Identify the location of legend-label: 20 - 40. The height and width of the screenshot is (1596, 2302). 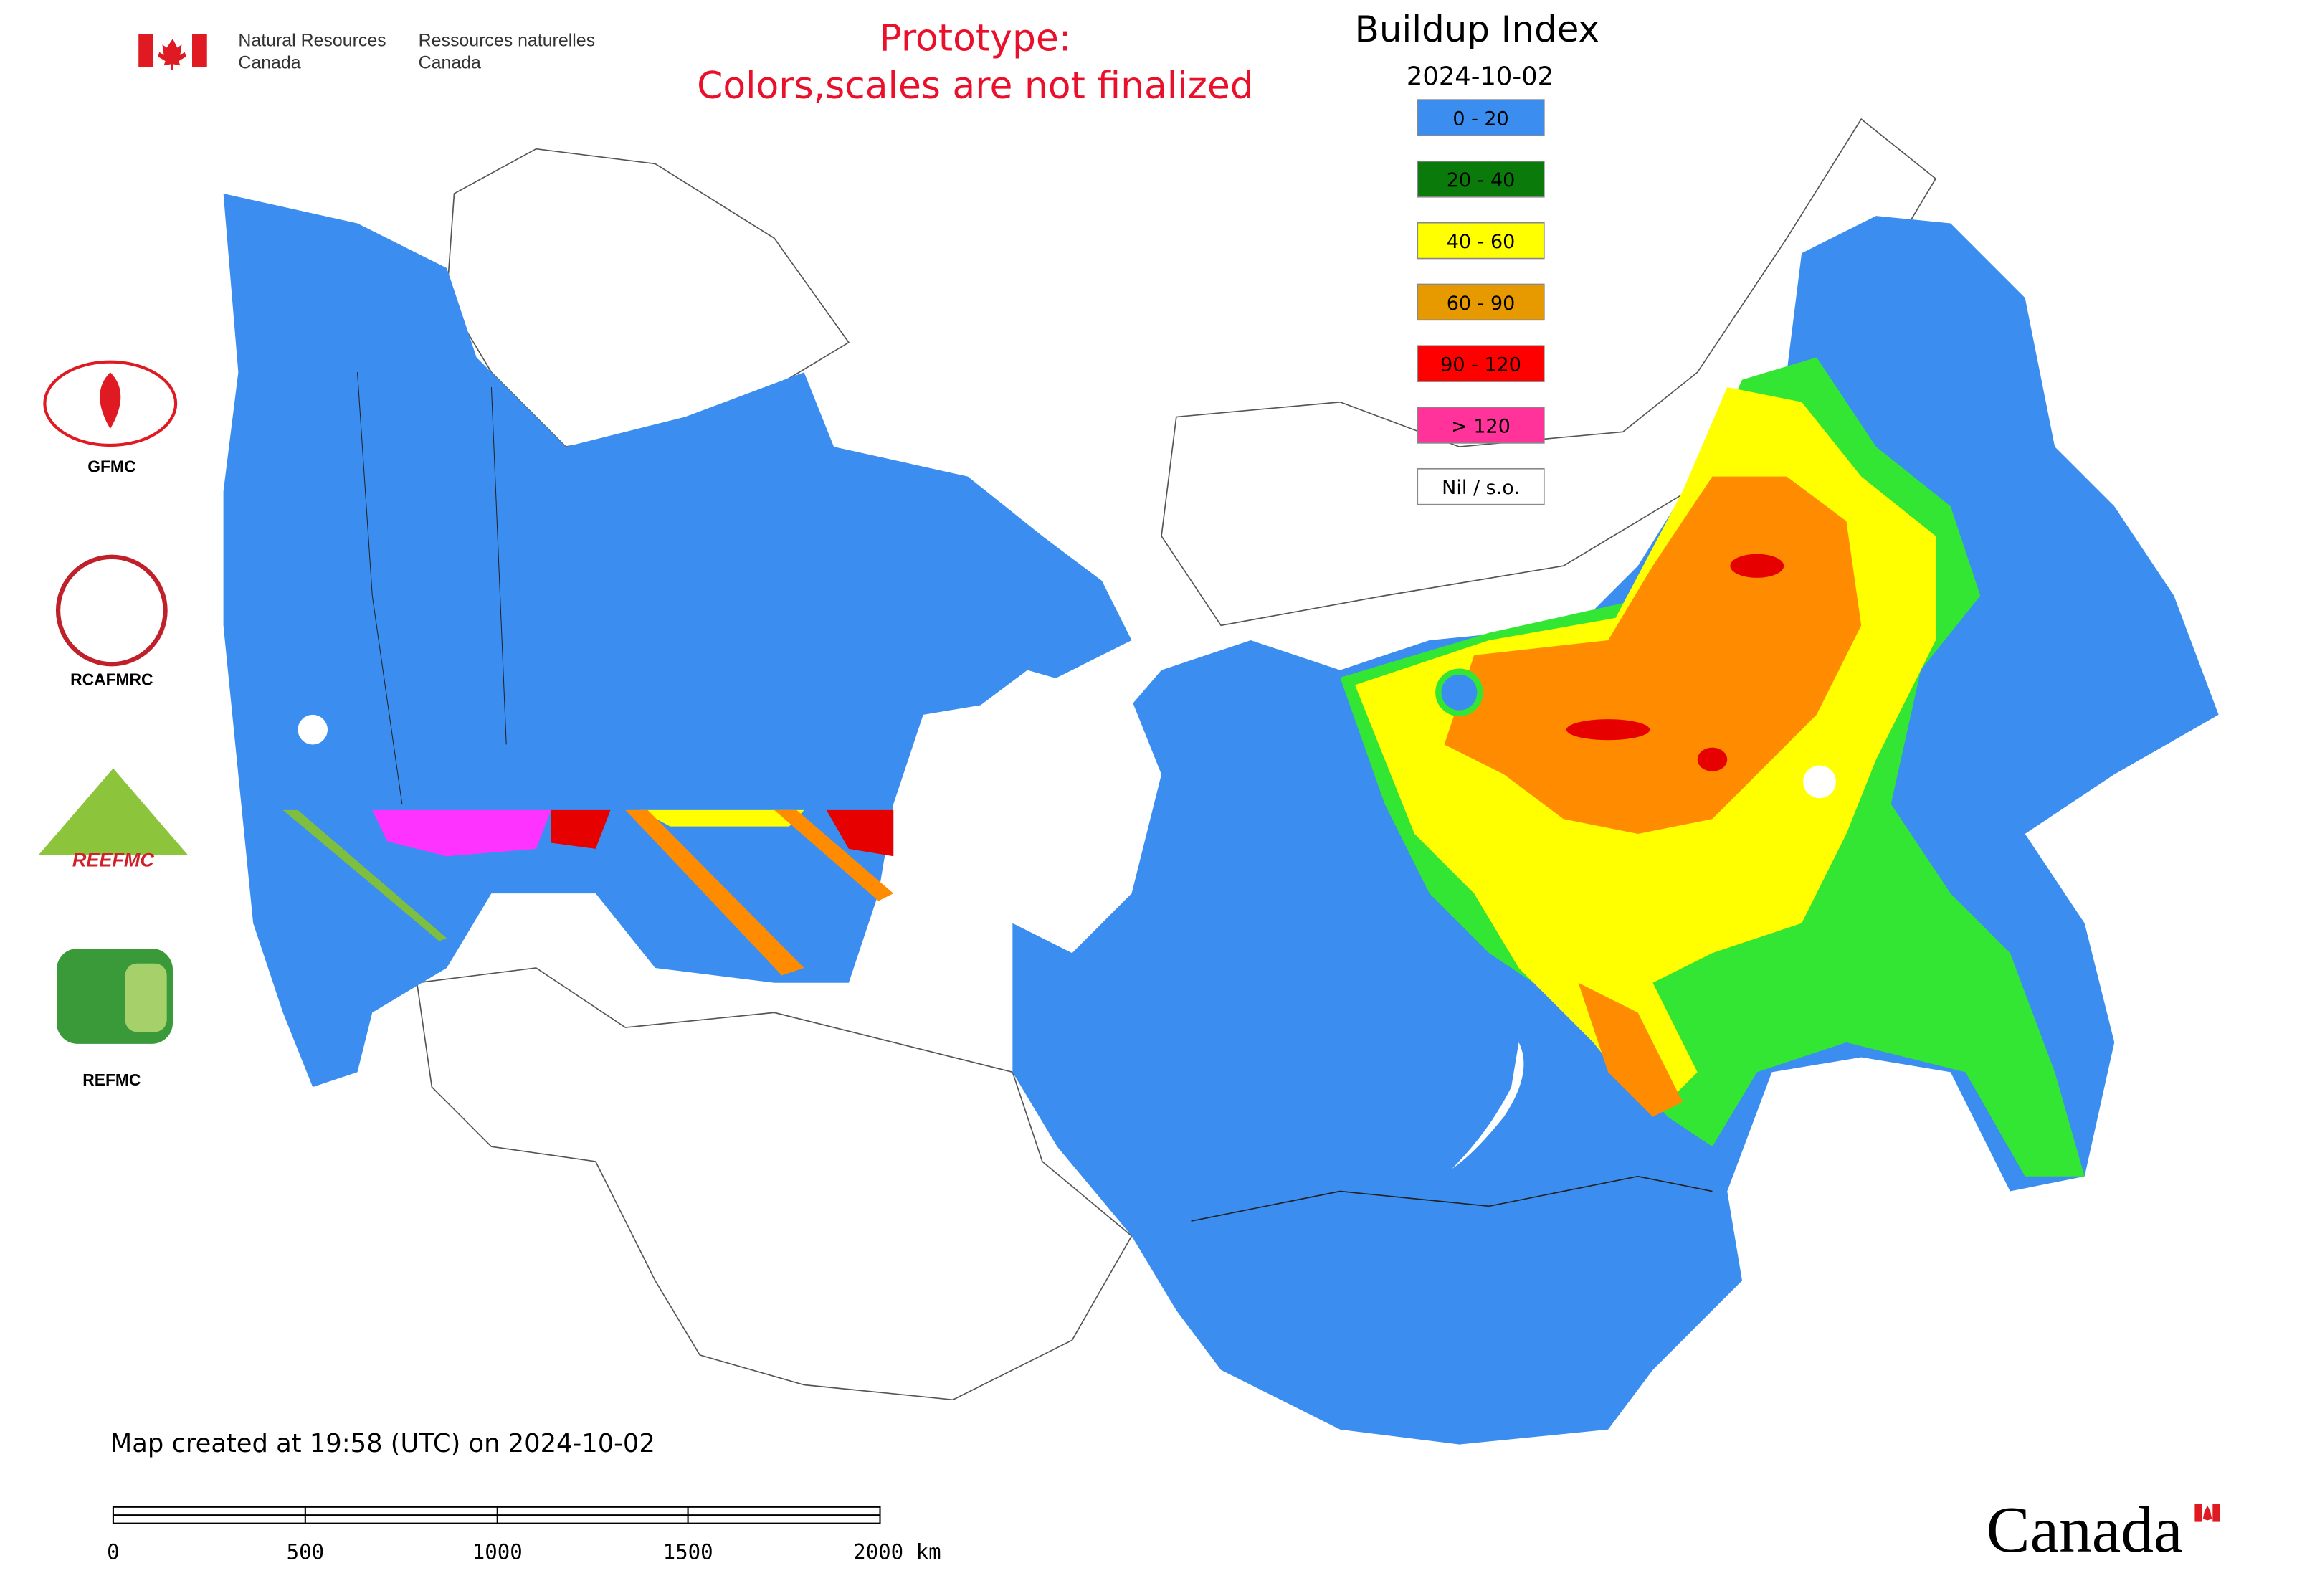
(1481, 180).